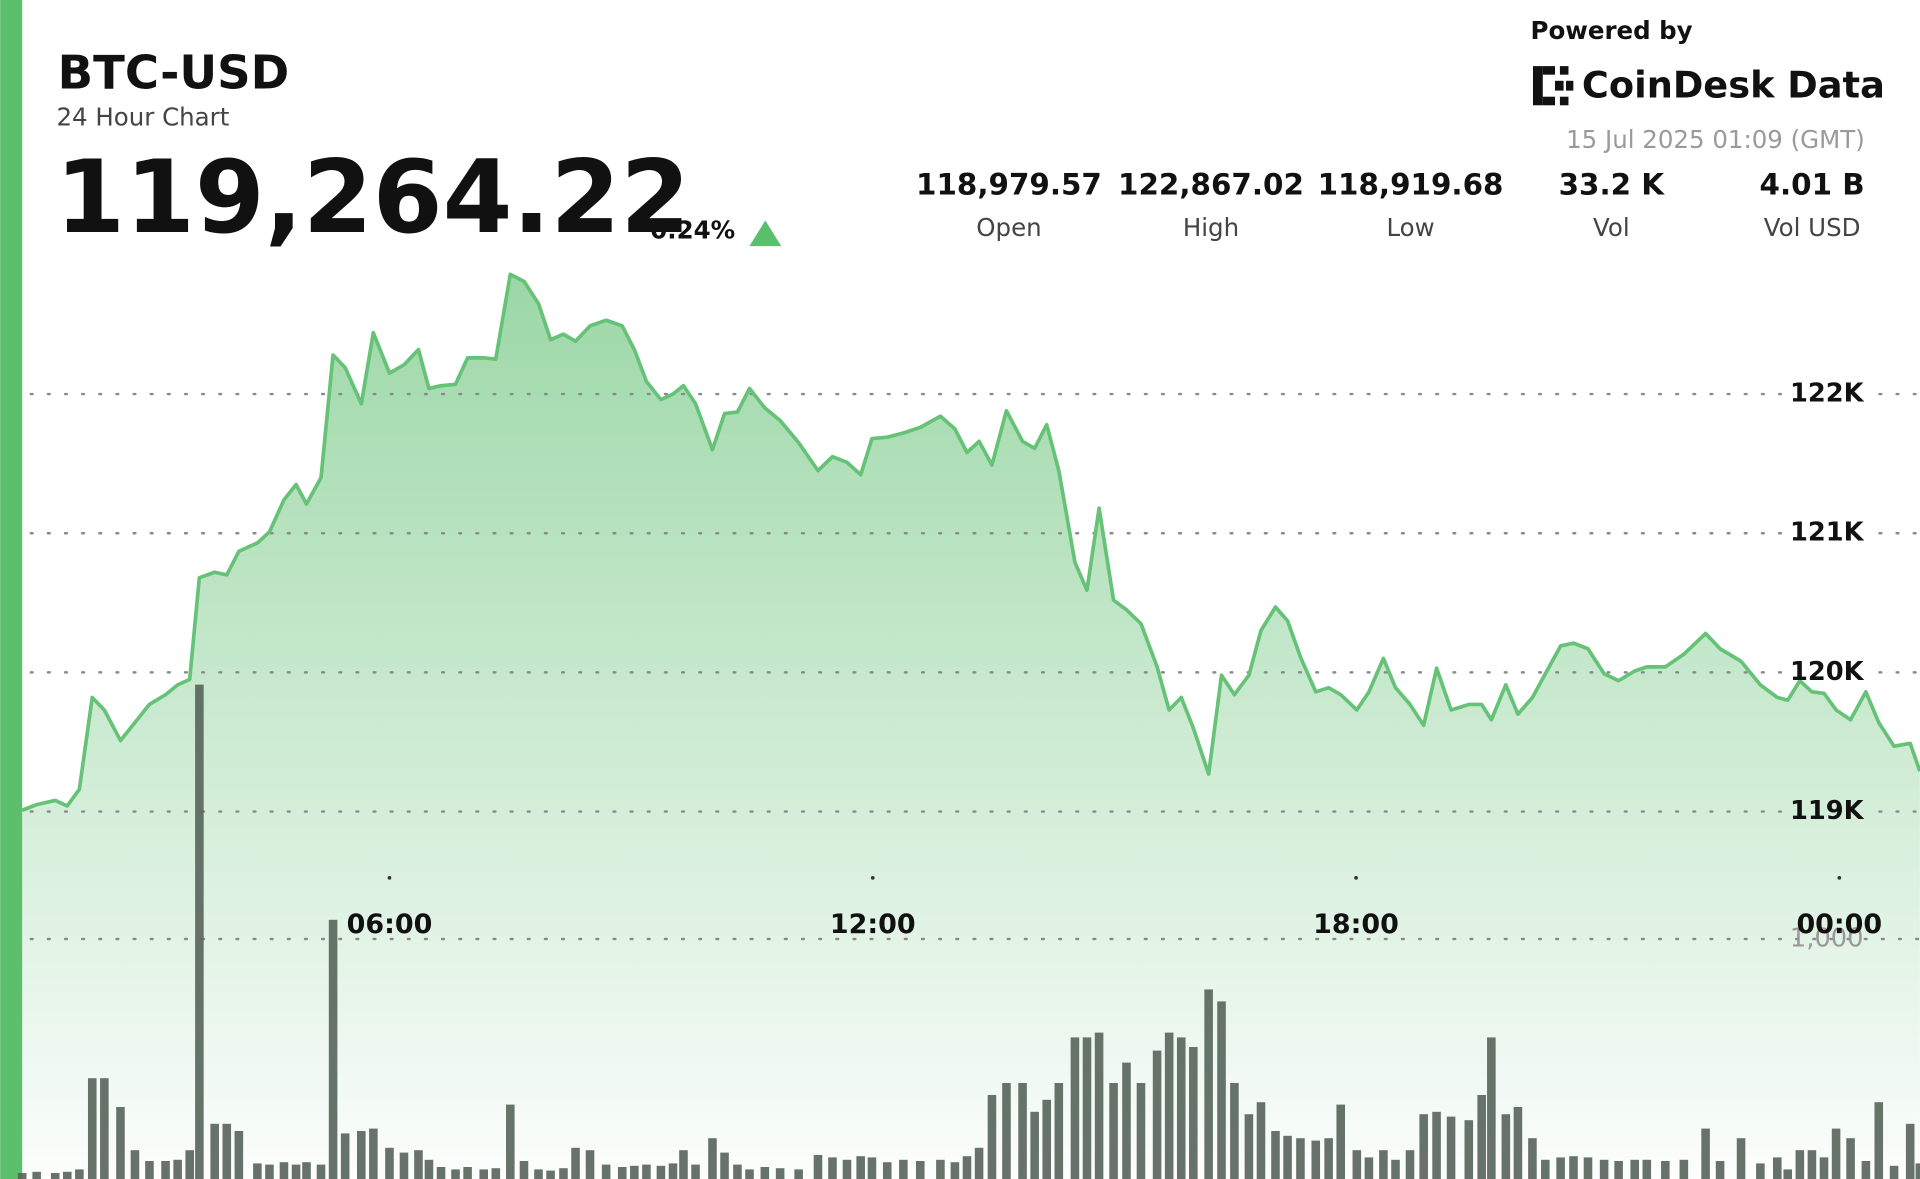 This screenshot has height=1179, width=1920. I want to click on y-tick-label: 120K, so click(1827, 672).